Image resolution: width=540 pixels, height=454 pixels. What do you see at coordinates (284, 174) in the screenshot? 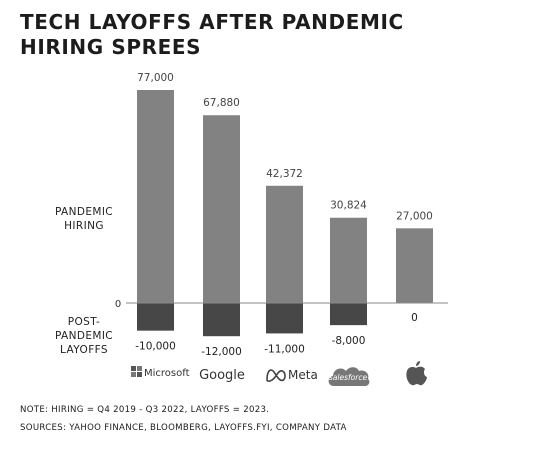
I see `label-hiring-meta: 42,372` at bounding box center [284, 174].